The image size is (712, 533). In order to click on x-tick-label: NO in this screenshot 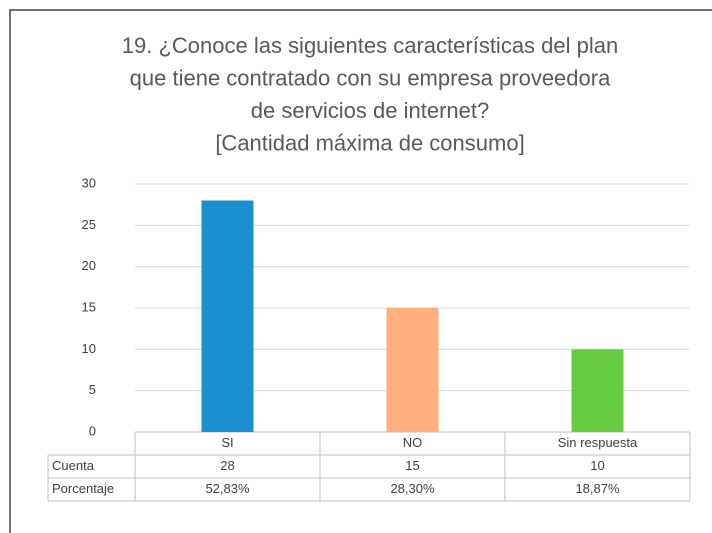, I will do `click(413, 442)`.